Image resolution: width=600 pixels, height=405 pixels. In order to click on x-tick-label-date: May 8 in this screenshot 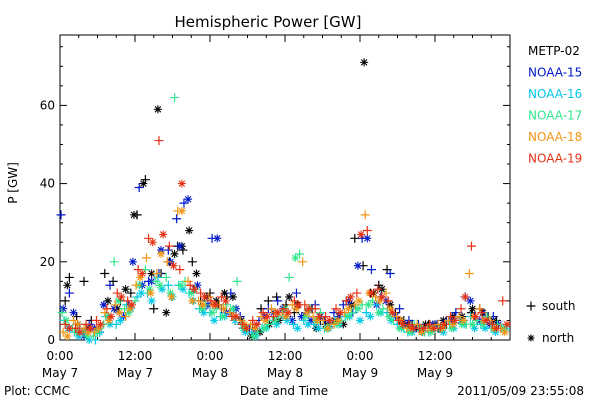, I will do `click(285, 373)`.